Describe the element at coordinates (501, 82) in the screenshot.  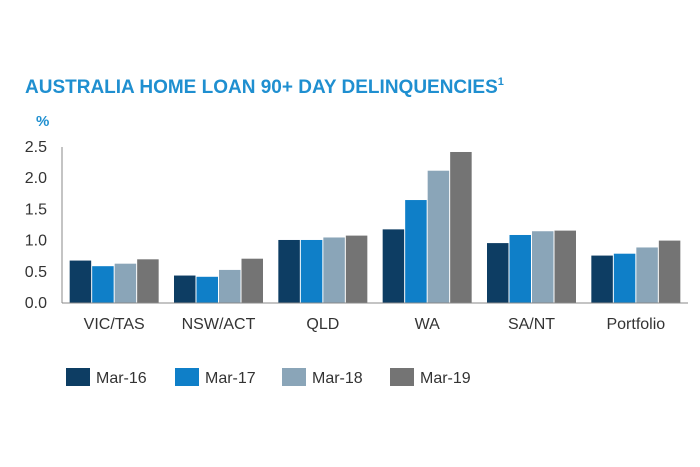
I see `chart-title-superscript: 1` at that location.